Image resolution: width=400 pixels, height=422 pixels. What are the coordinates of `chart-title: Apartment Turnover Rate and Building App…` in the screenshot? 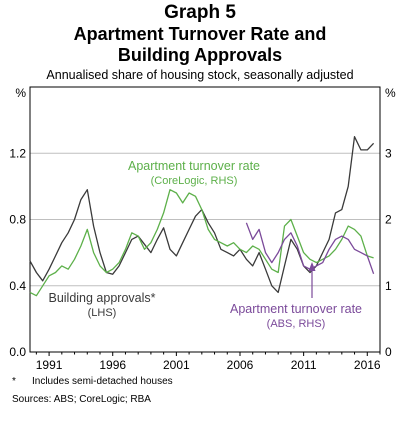 It's located at (200, 45).